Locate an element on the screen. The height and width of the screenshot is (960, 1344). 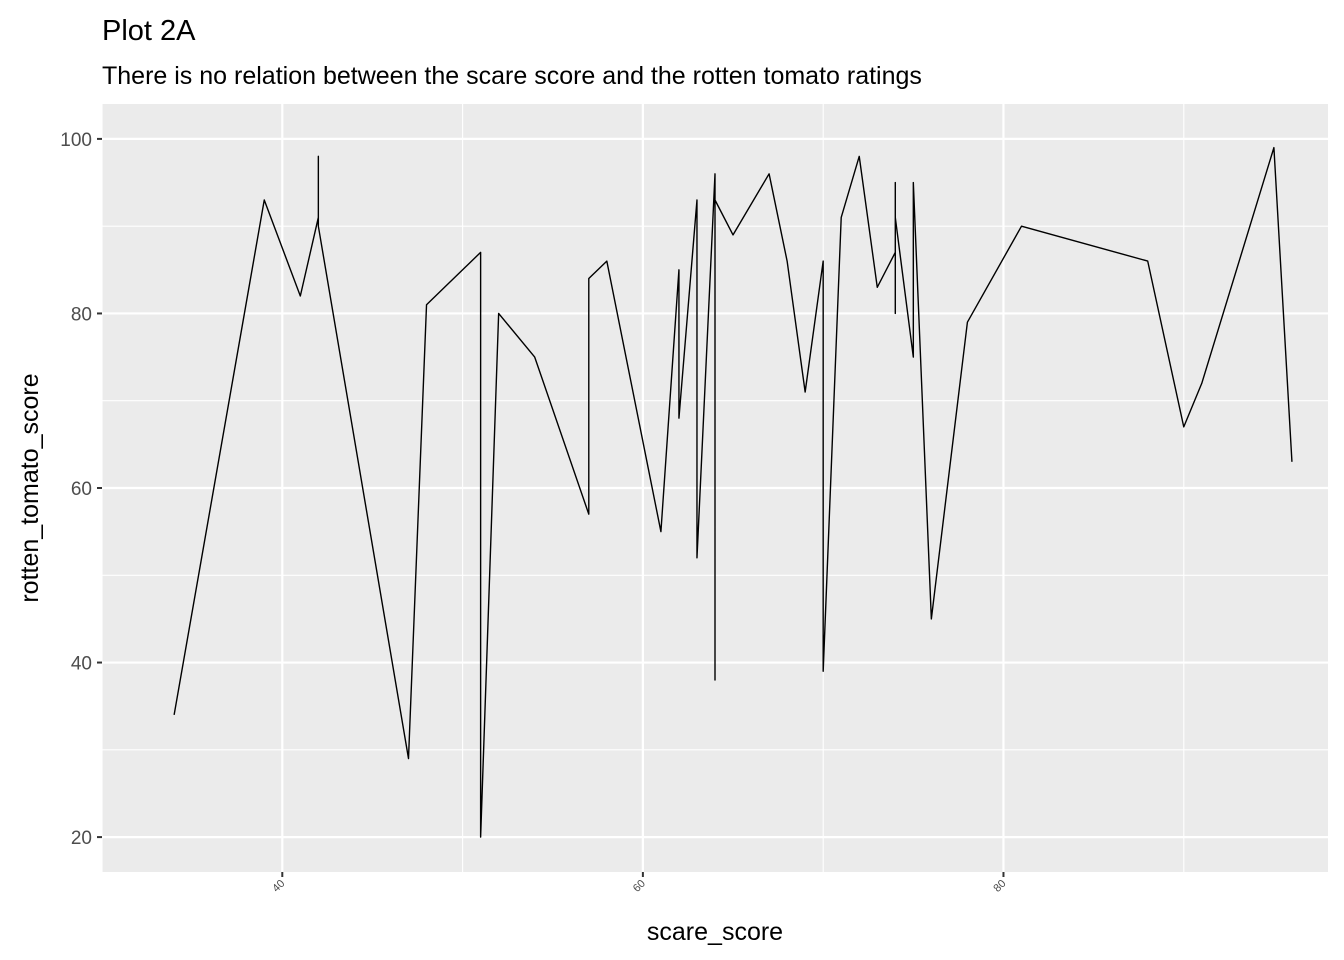
x-tick-label: 80 is located at coordinates (999, 886).